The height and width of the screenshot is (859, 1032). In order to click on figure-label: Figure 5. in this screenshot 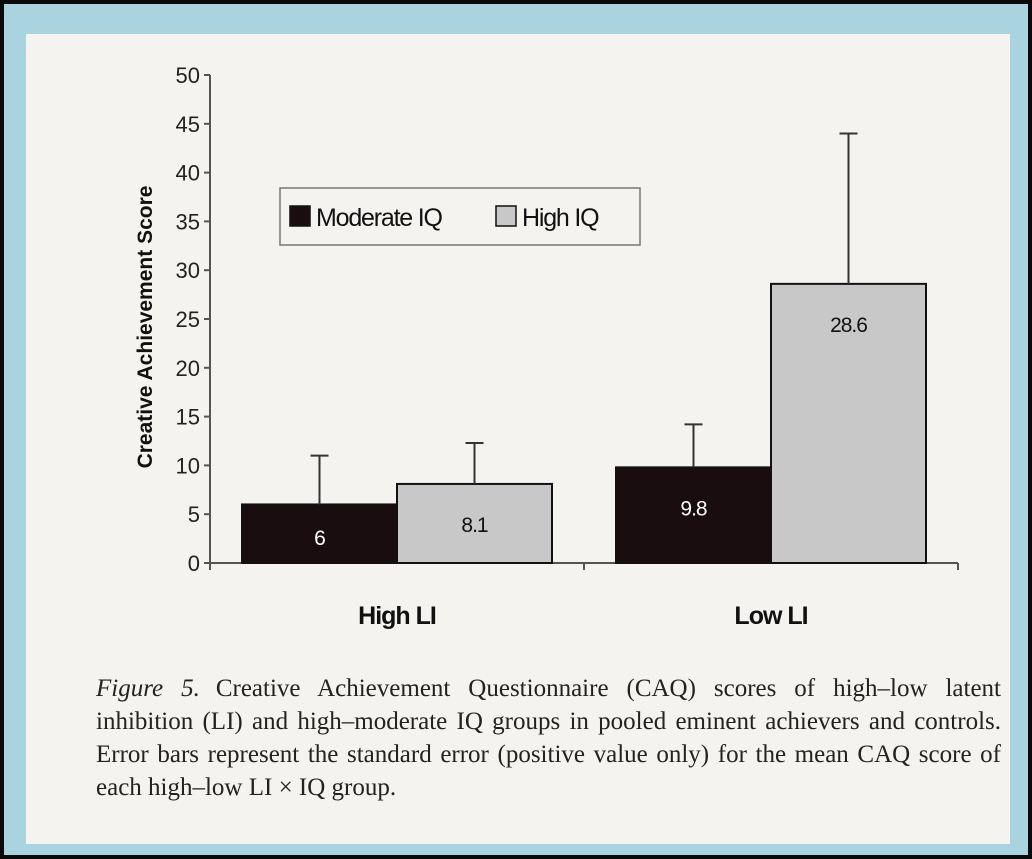, I will do `click(148, 688)`.